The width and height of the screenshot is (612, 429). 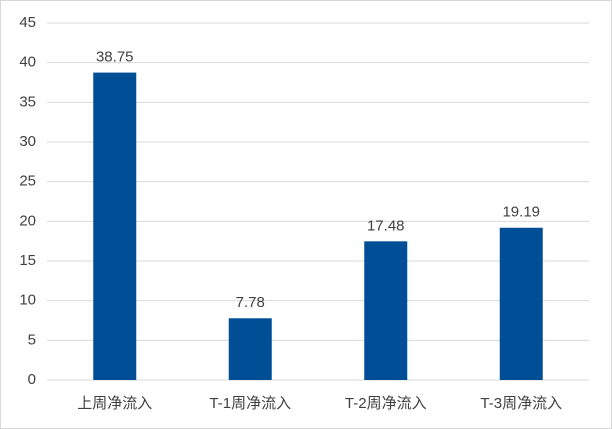 I want to click on y-tick-label: 5, so click(x=32, y=339).